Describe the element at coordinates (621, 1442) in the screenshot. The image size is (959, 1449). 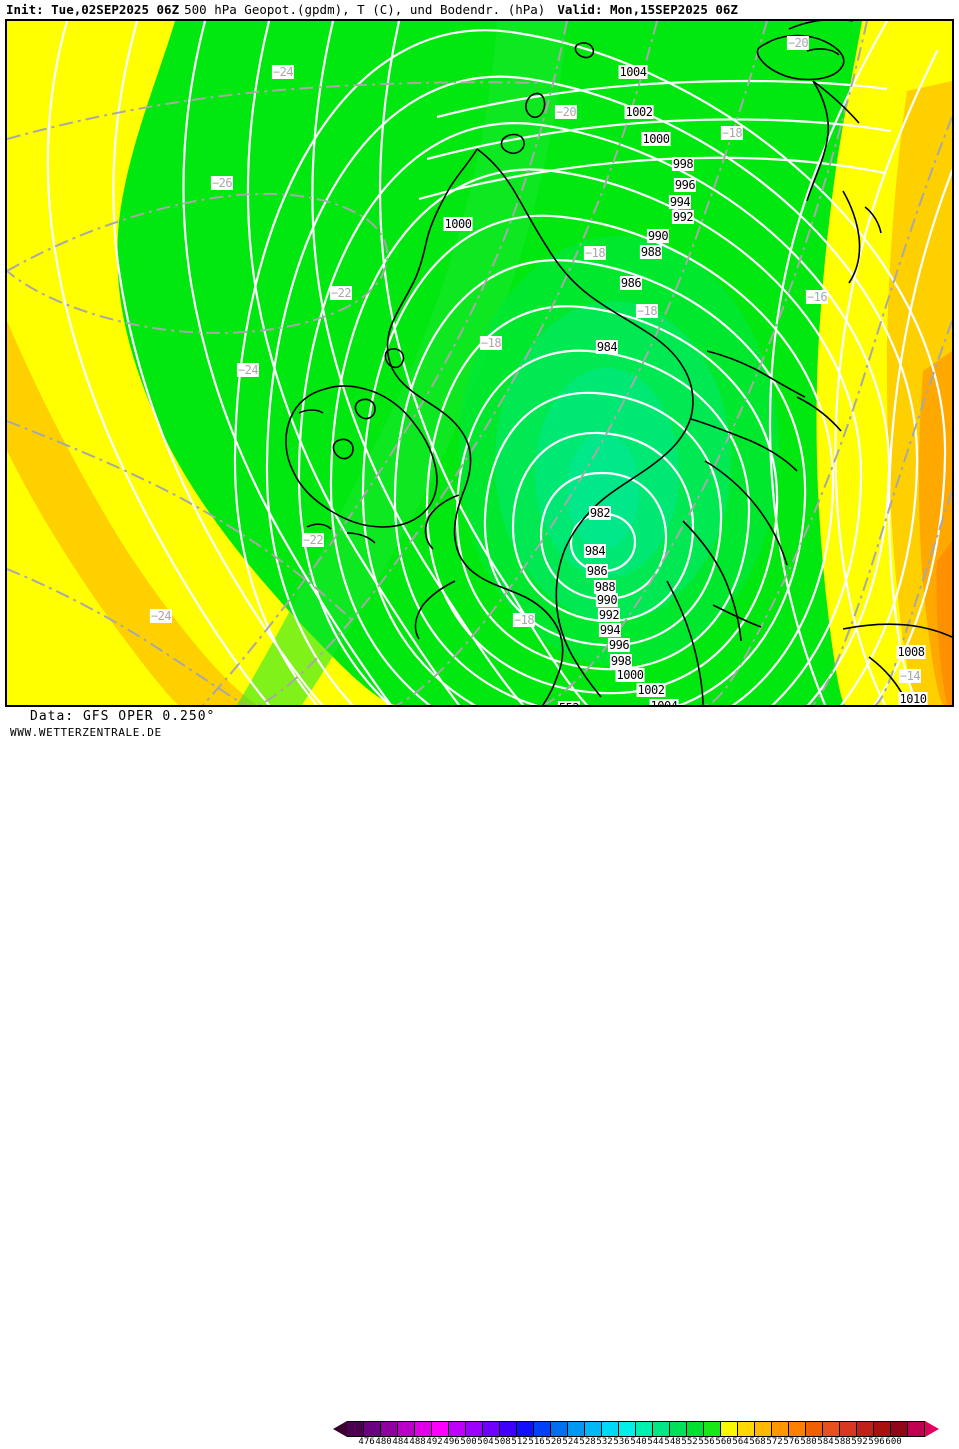
I see `colorbar-tick-label: 536` at that location.